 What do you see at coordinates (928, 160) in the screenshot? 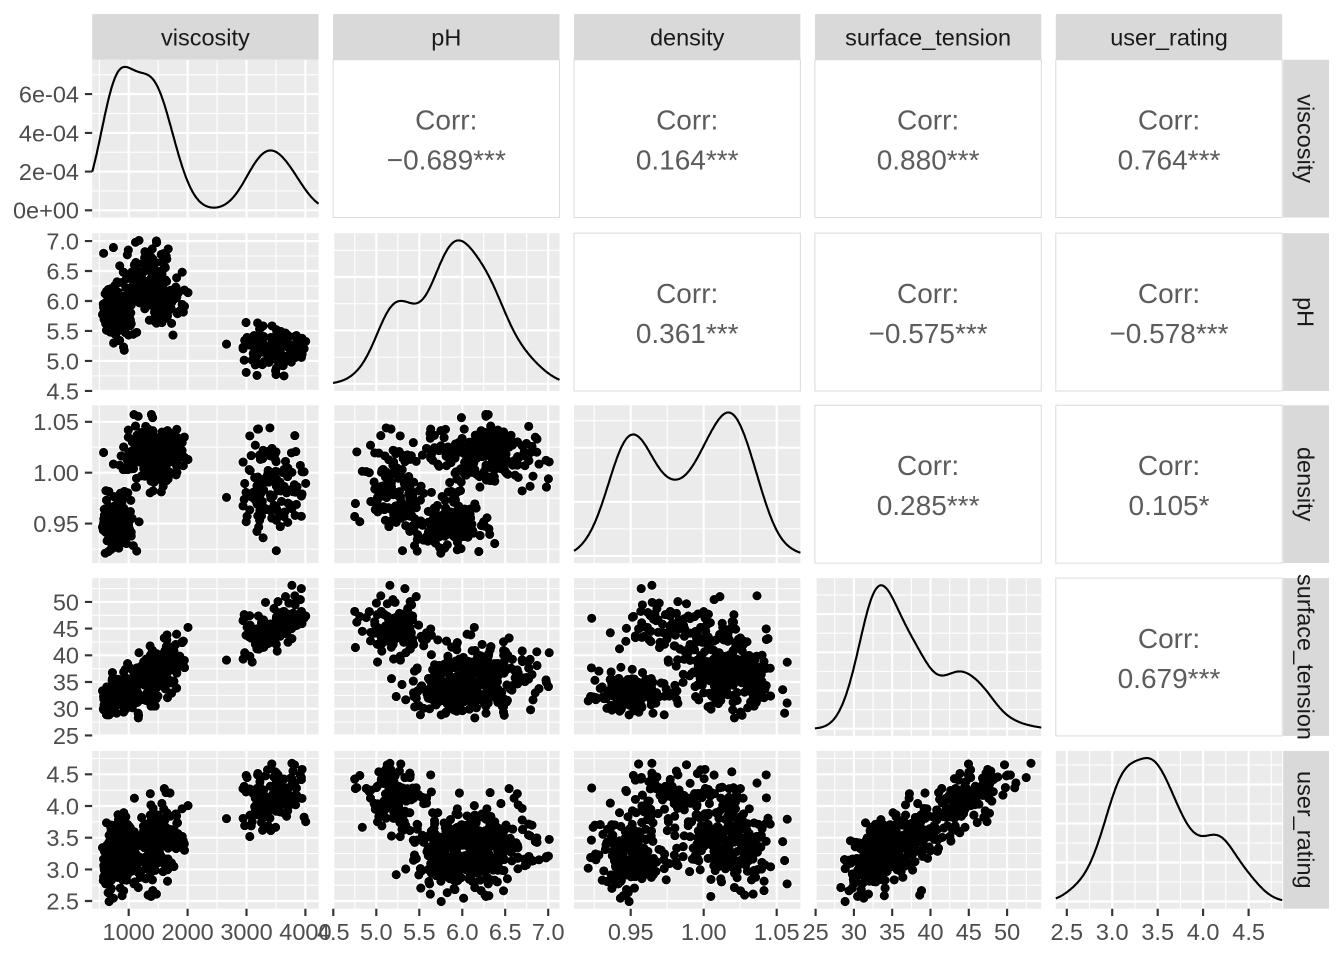
I see `svg-text: 0.880***` at bounding box center [928, 160].